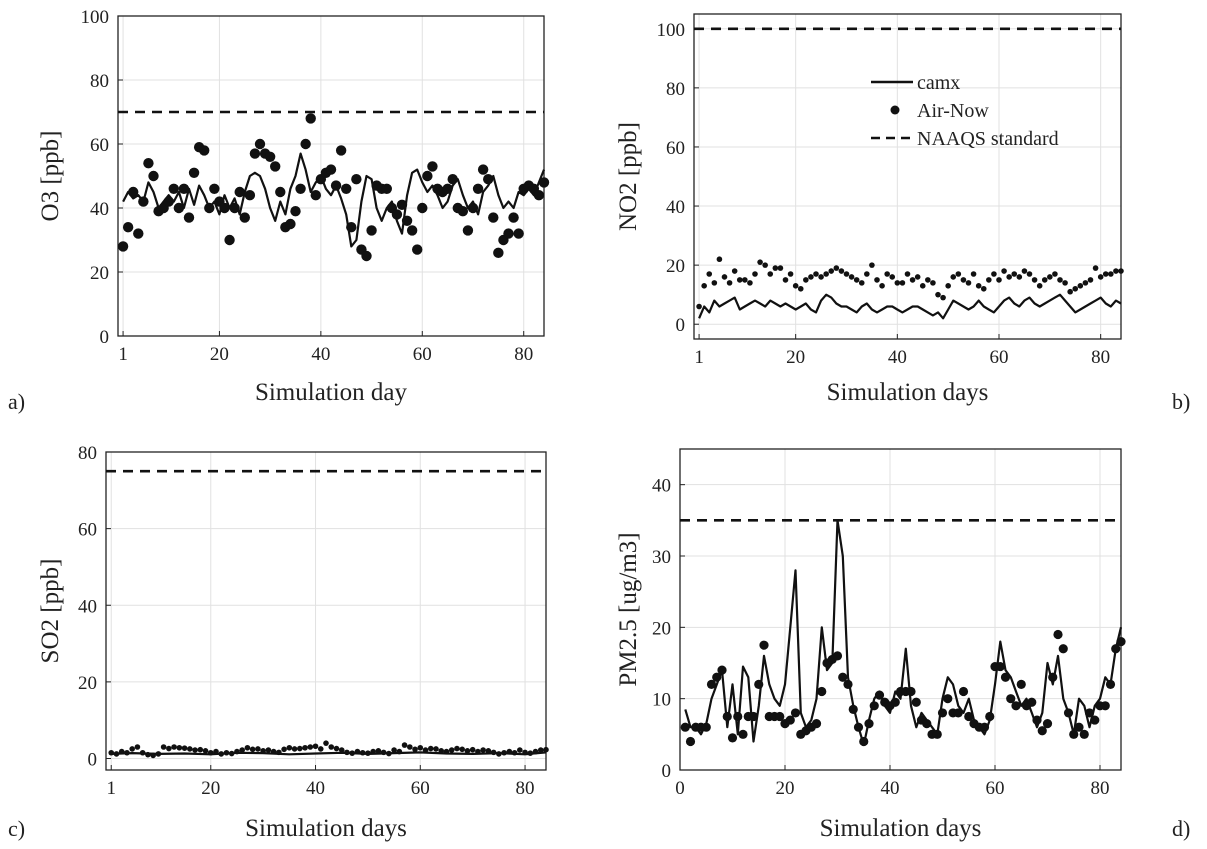 This screenshot has height=849, width=1207. What do you see at coordinates (699, 357) in the screenshot?
I see `x-tick-label: 1` at bounding box center [699, 357].